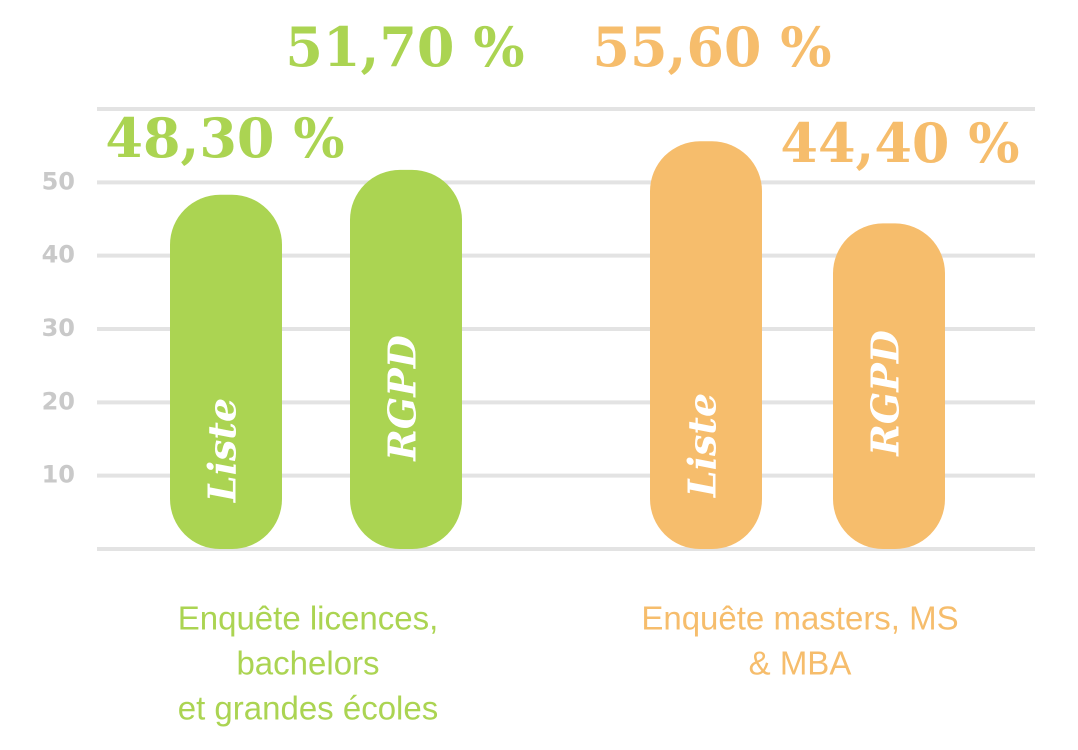 This screenshot has width=1078, height=750. What do you see at coordinates (307, 663) in the screenshot?
I see `x-category-label: bachelors` at bounding box center [307, 663].